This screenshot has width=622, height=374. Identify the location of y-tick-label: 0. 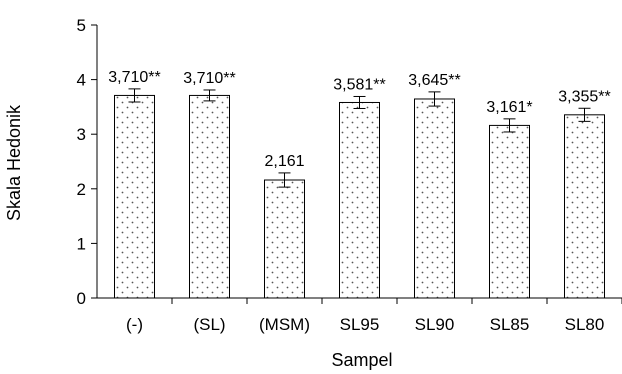
(81, 298).